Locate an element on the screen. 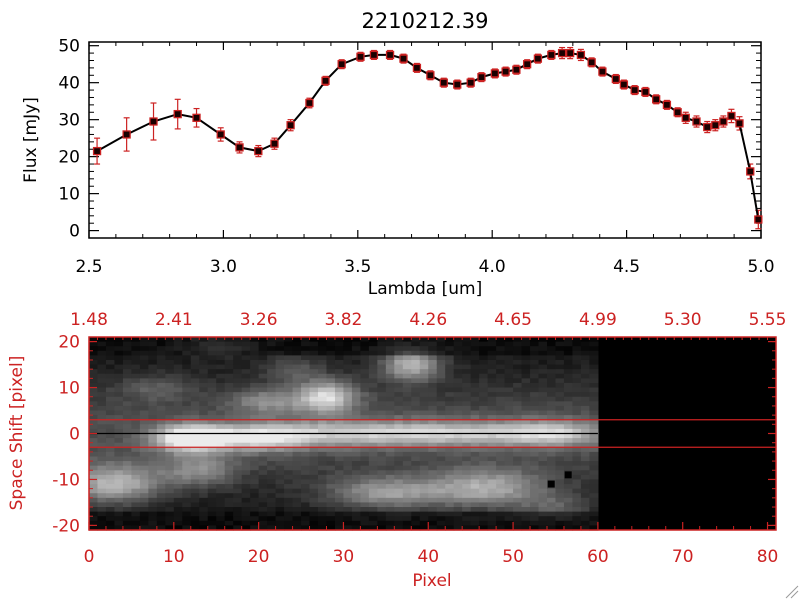 The image size is (800, 600). resize-grip-icon is located at coordinates (792, 592).